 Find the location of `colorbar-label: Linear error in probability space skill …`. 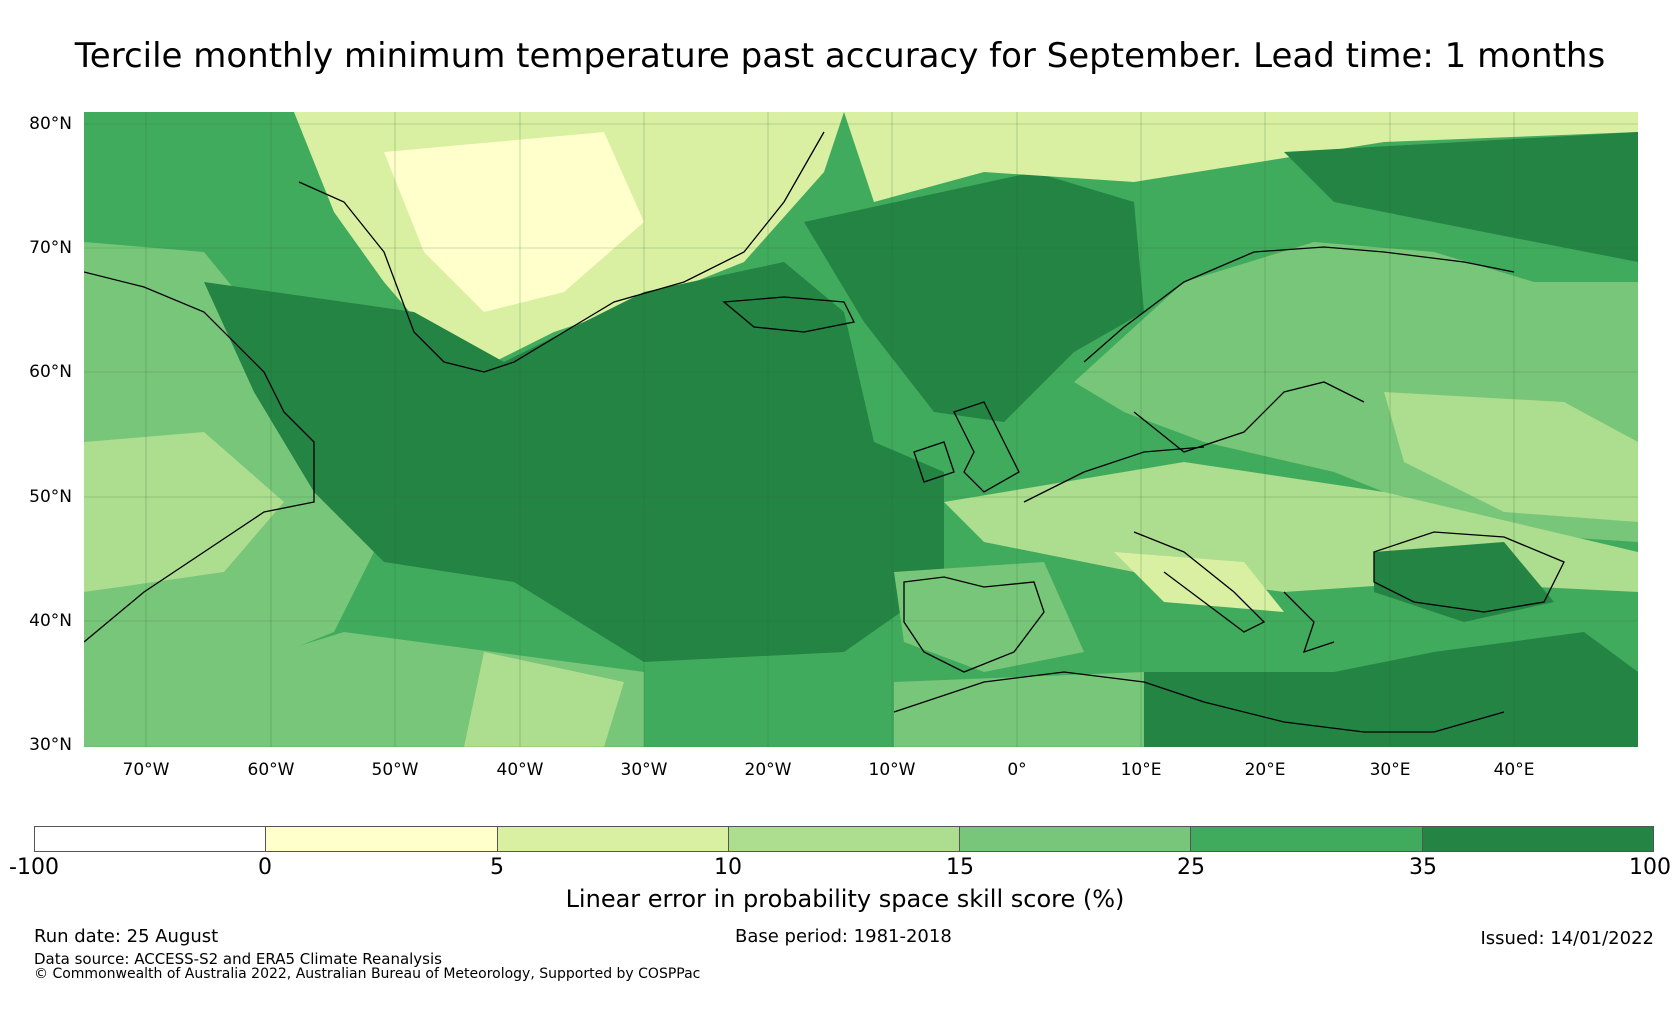

colorbar-label: Linear error in probability space skill … is located at coordinates (845, 899).